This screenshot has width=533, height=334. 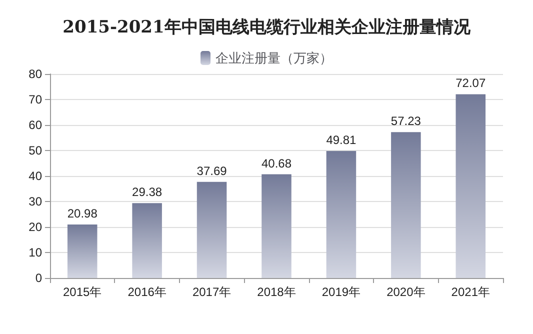 What do you see at coordinates (147, 192) in the screenshot?
I see `data-label: 29.38` at bounding box center [147, 192].